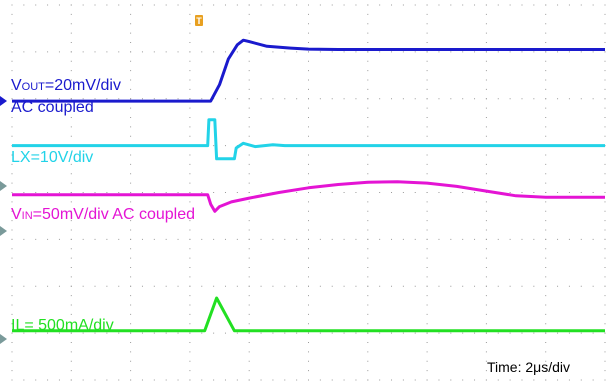 This screenshot has height=381, width=606. I want to click on lx-channel-marker, so click(3, 186).